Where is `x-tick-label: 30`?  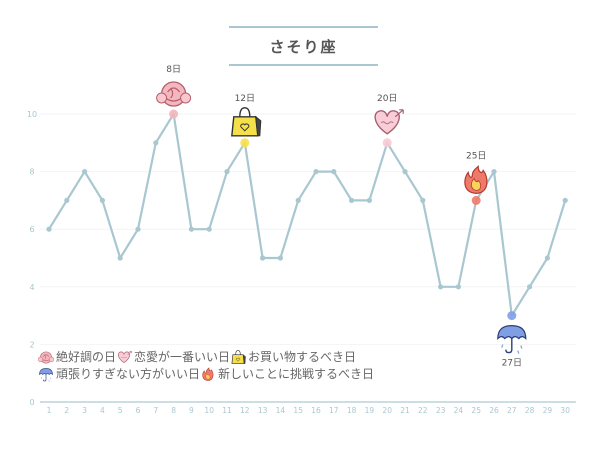 x-tick-label: 30 is located at coordinates (565, 410).